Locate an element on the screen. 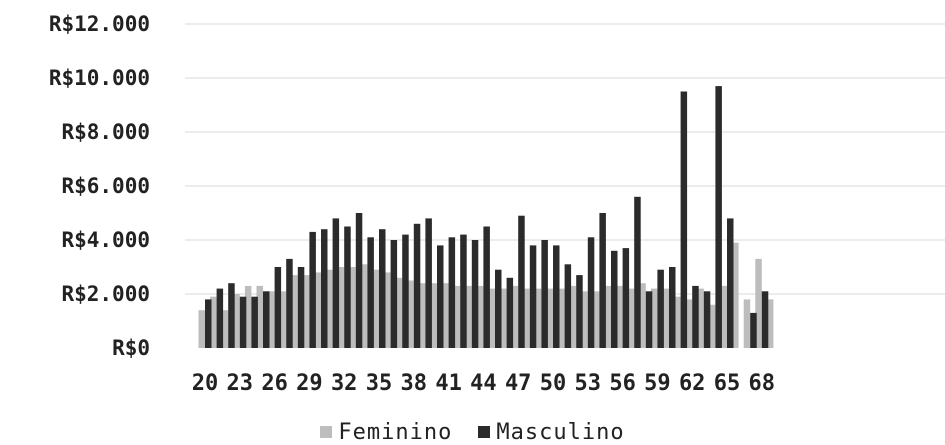 This screenshot has height=445, width=945. legend-item-masculino: Masculino is located at coordinates (551, 432).